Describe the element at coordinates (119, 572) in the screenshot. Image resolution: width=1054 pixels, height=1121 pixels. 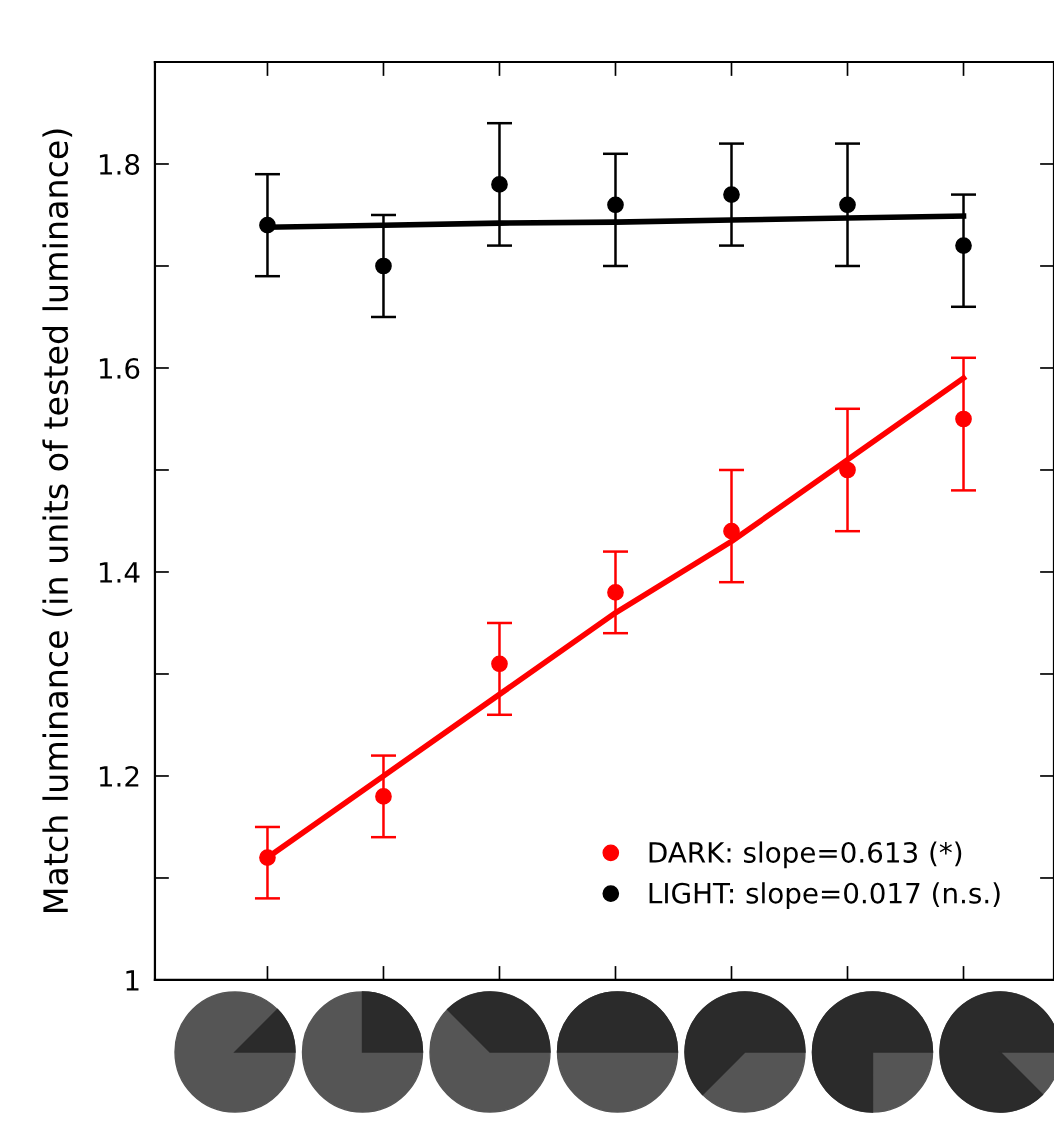
I see `y-tick-label: 1.4` at that location.